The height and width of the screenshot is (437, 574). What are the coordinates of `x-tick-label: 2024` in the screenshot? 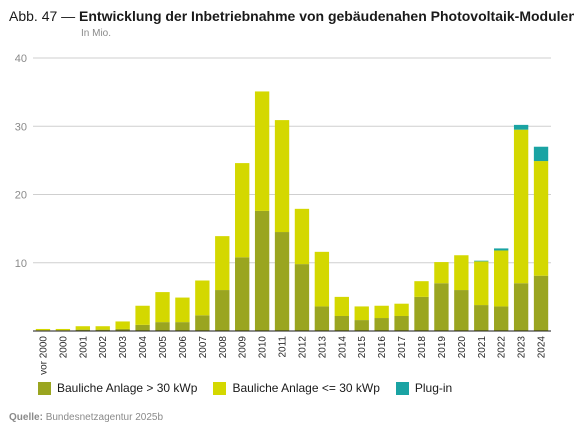 It's located at (542, 347).